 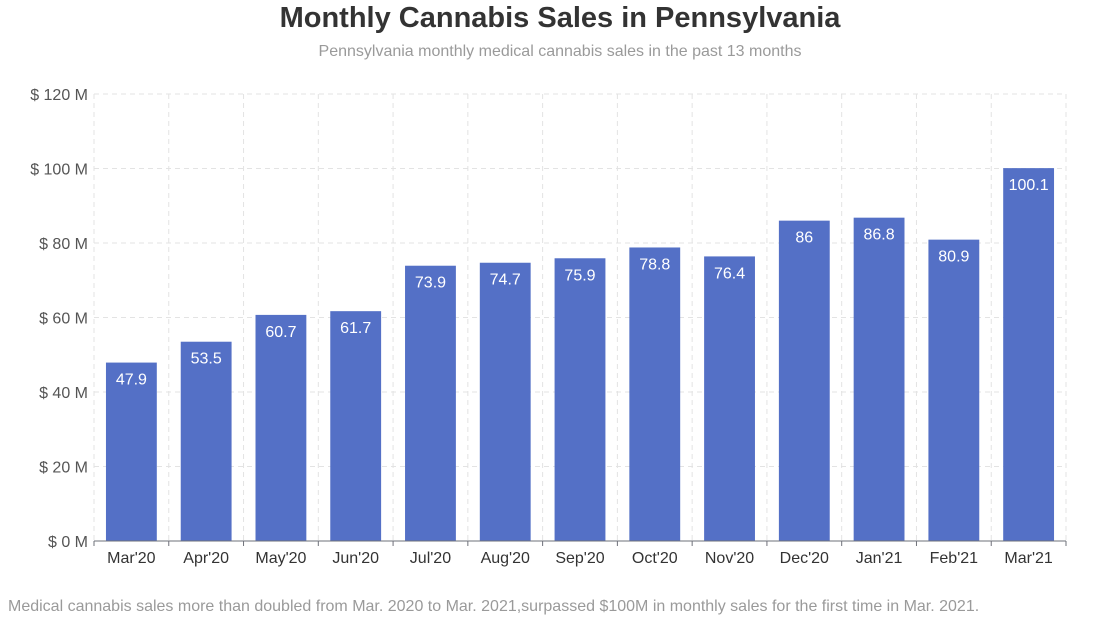 I want to click on data-label: 86, so click(x=804, y=238).